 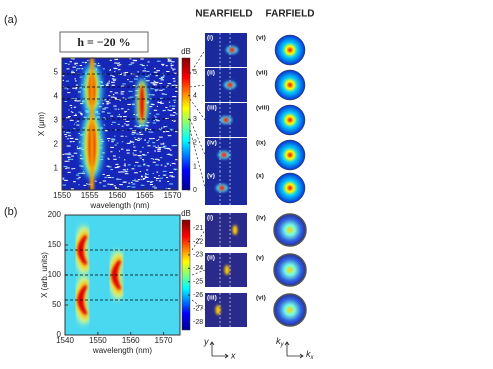 What do you see at coordinates (195, 166) in the screenshot?
I see `colorbar-tick-label: 1` at bounding box center [195, 166].